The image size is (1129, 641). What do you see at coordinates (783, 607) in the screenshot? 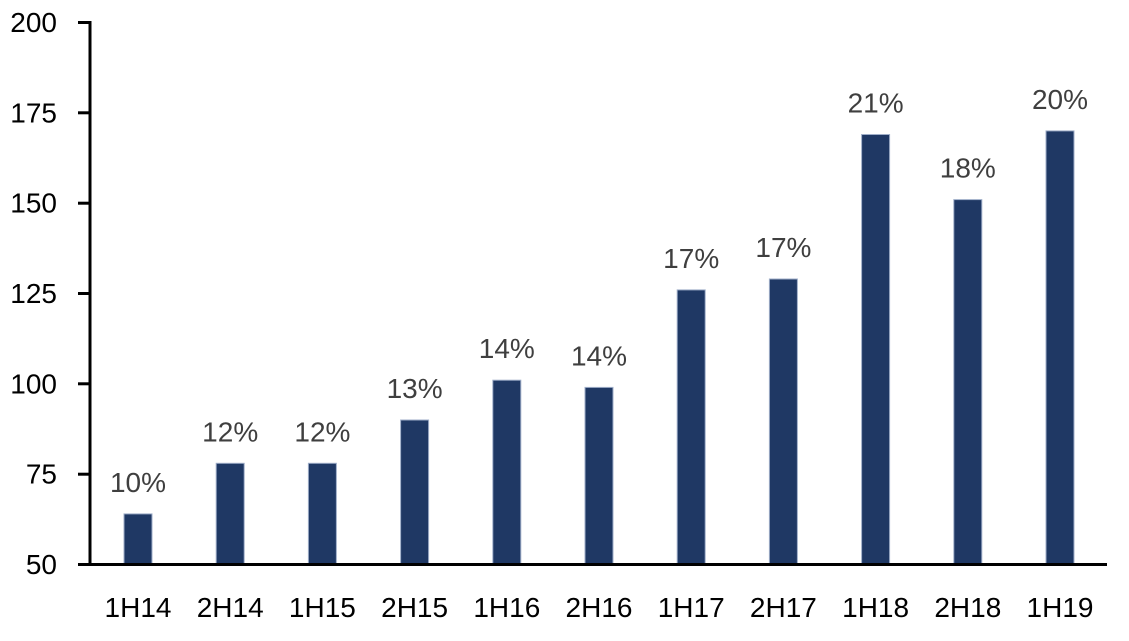
I see `x-tick-label-2H17: 2H17` at bounding box center [783, 607].